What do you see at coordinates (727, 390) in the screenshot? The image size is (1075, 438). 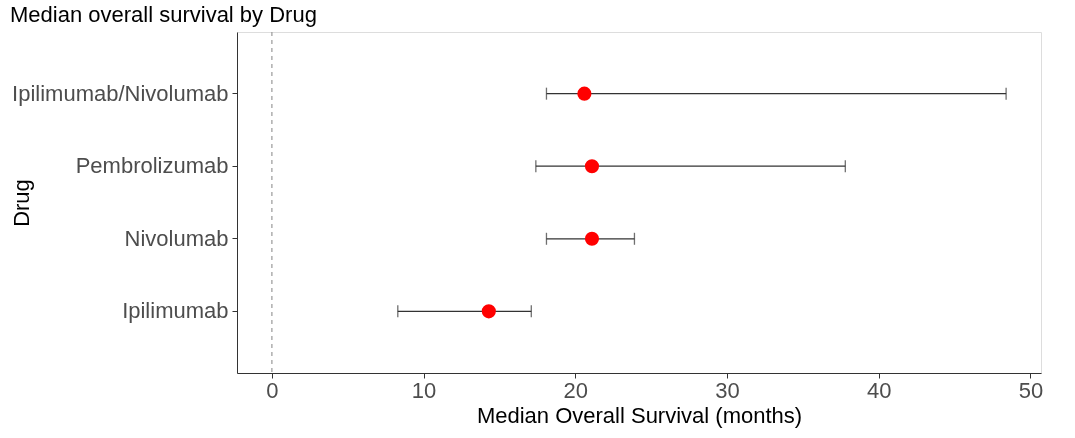 I see `x-tick-label: 30` at bounding box center [727, 390].